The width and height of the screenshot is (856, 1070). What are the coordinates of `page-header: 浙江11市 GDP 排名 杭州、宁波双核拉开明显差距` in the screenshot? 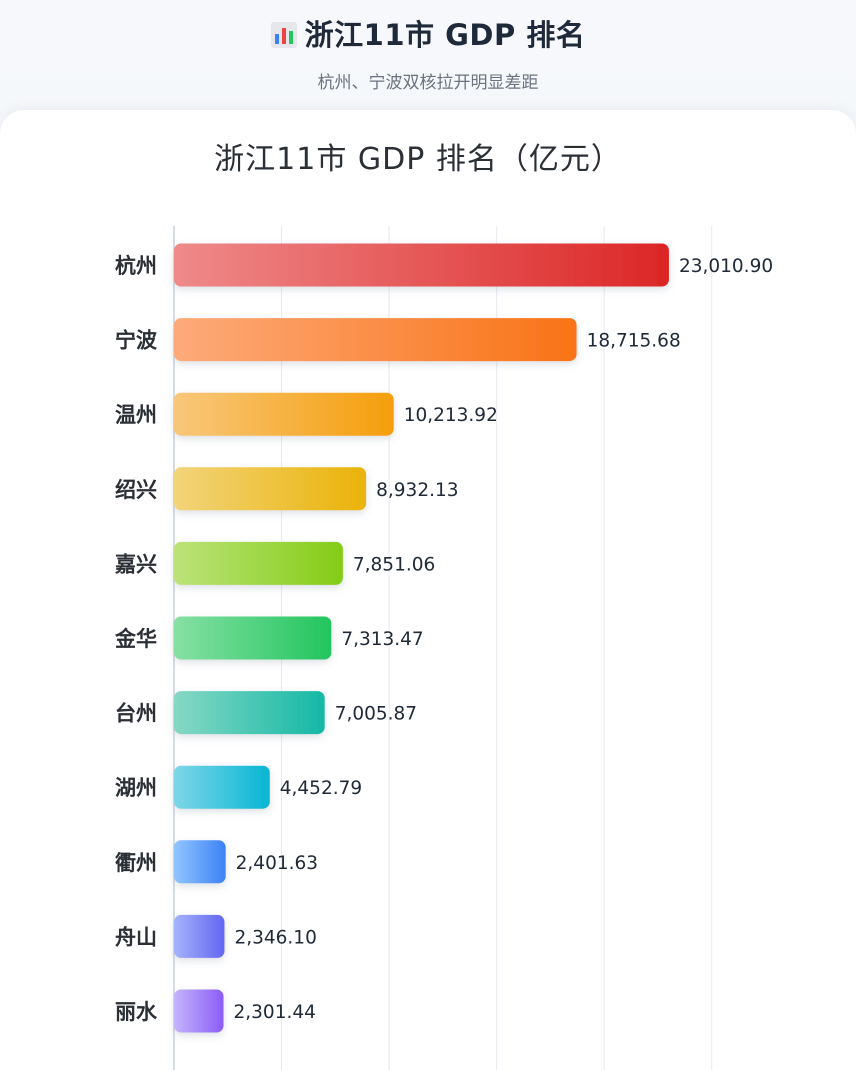 It's located at (428, 55).